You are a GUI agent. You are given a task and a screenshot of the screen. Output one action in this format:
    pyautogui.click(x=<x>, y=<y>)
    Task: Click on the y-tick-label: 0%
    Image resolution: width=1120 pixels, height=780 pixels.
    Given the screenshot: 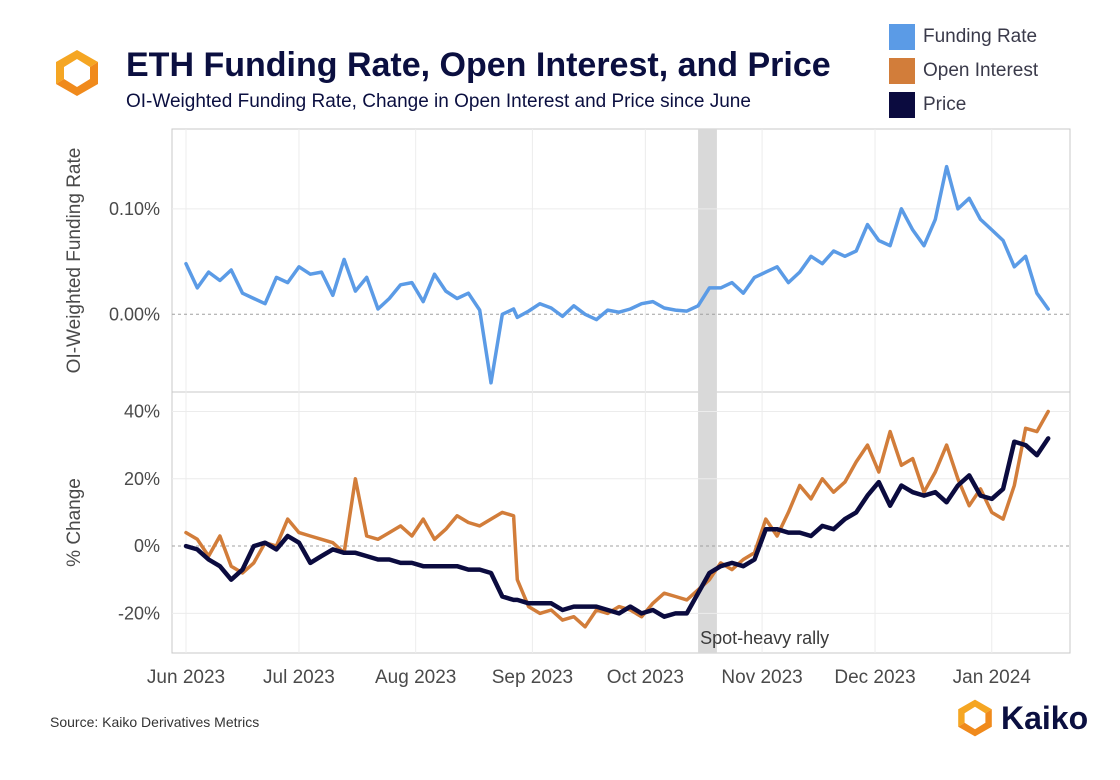 What is the action you would take?
    pyautogui.click(x=147, y=546)
    